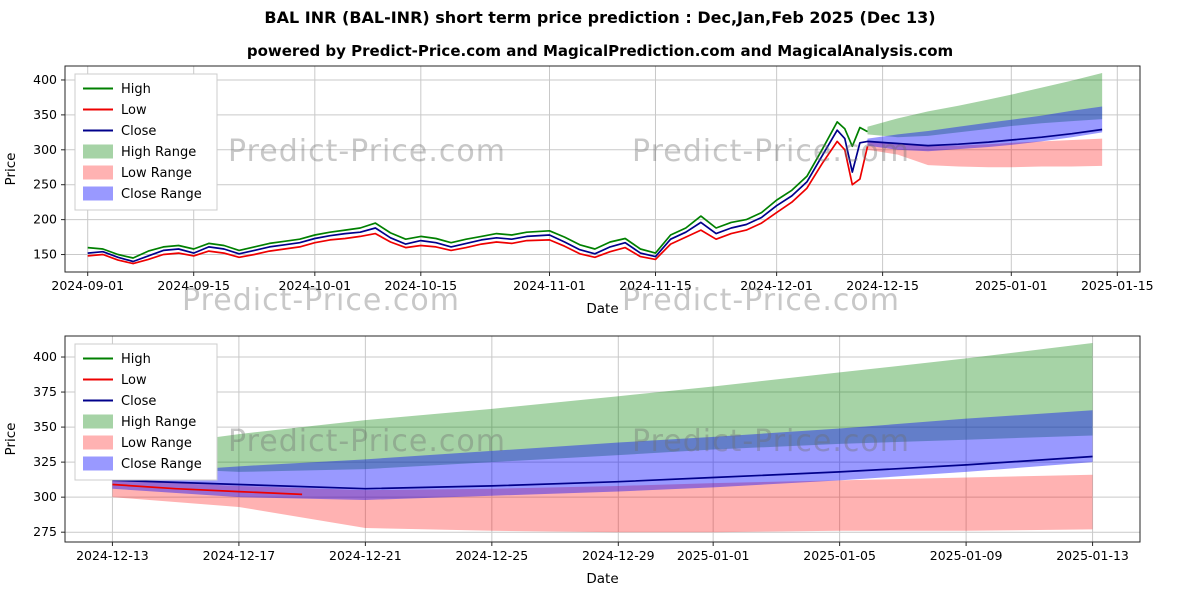  Describe the element at coordinates (314, 285) in the screenshot. I see `x-tick-label: 2024-10-01` at that location.